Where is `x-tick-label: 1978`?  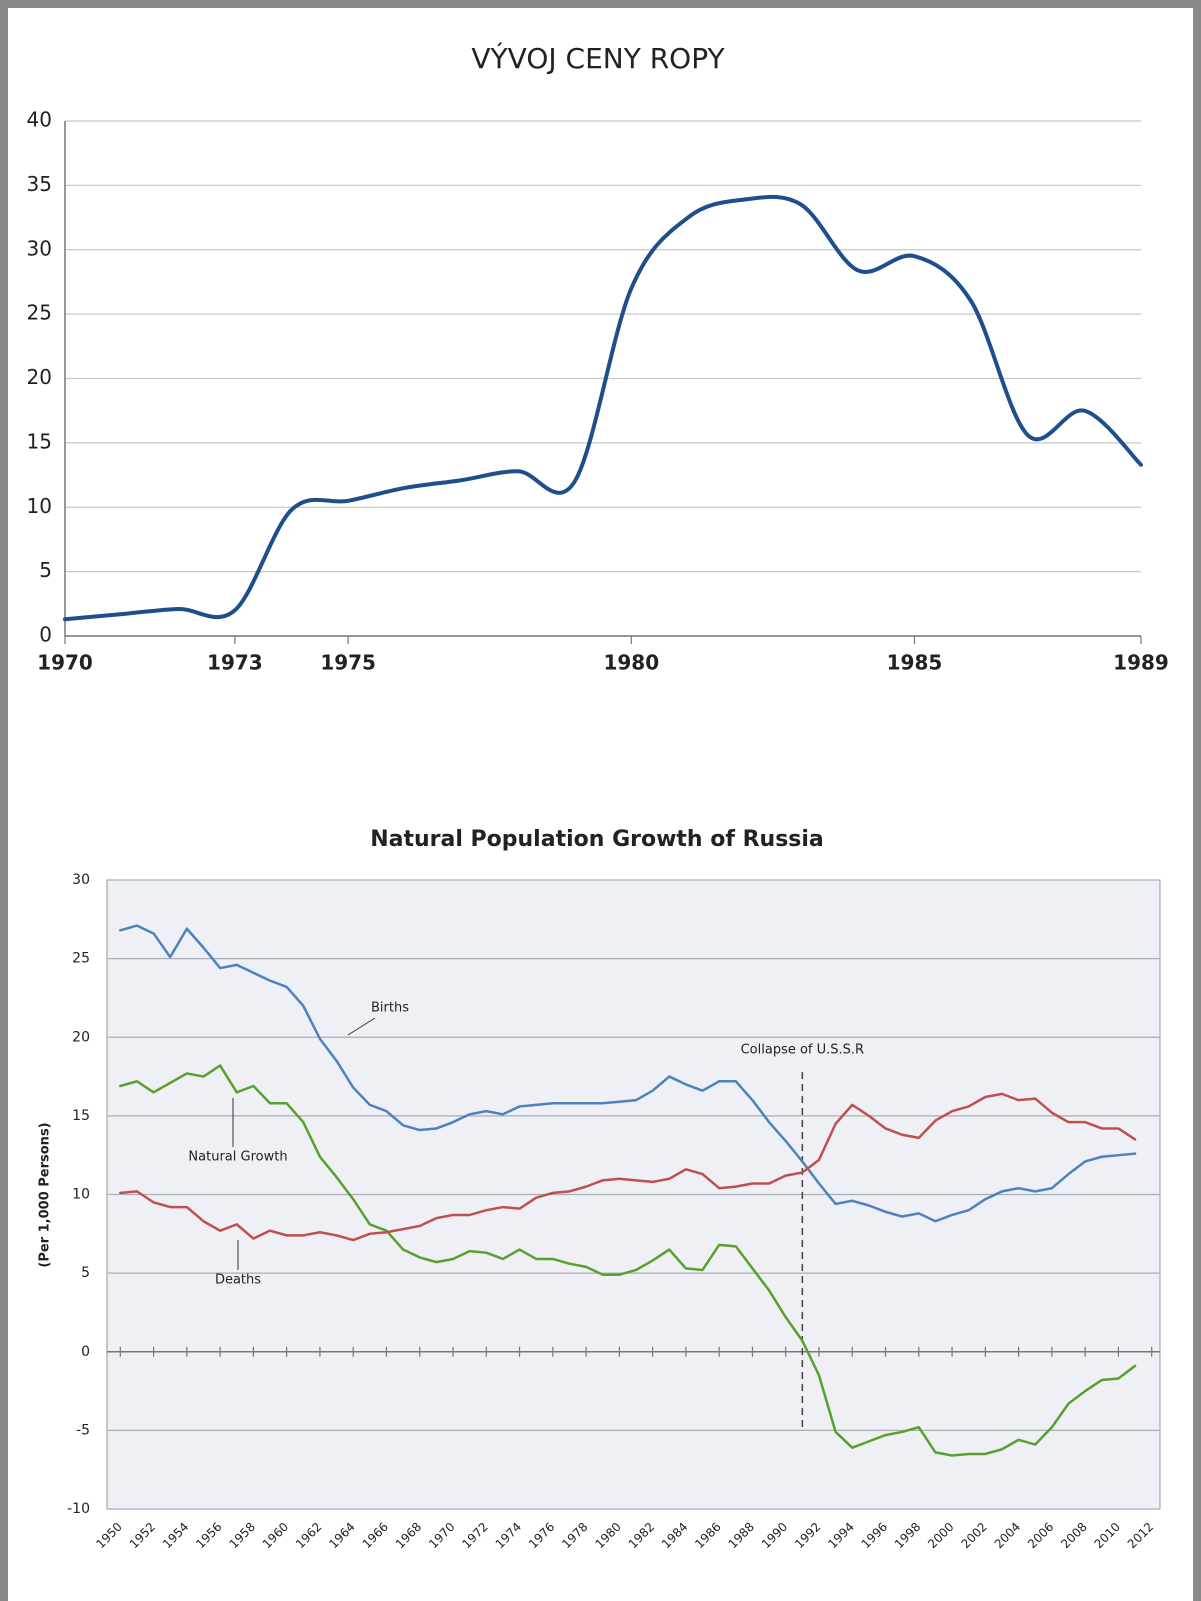
x-tick-label: 1978 is located at coordinates (574, 1535).